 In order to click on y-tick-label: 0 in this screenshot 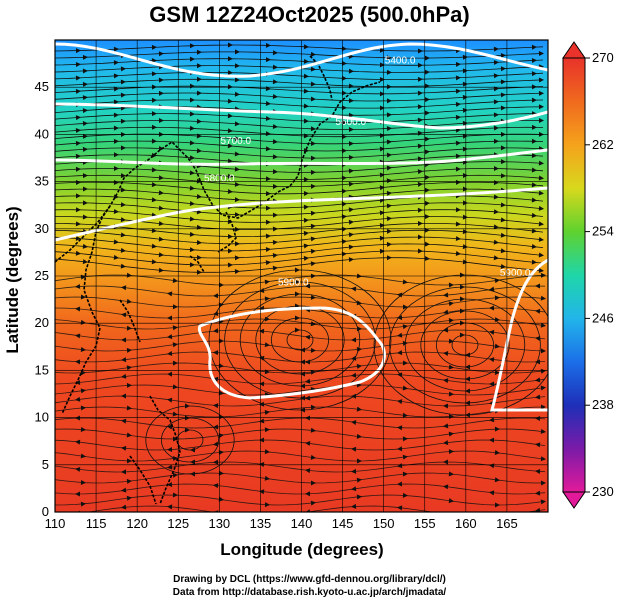, I will do `click(45, 511)`.